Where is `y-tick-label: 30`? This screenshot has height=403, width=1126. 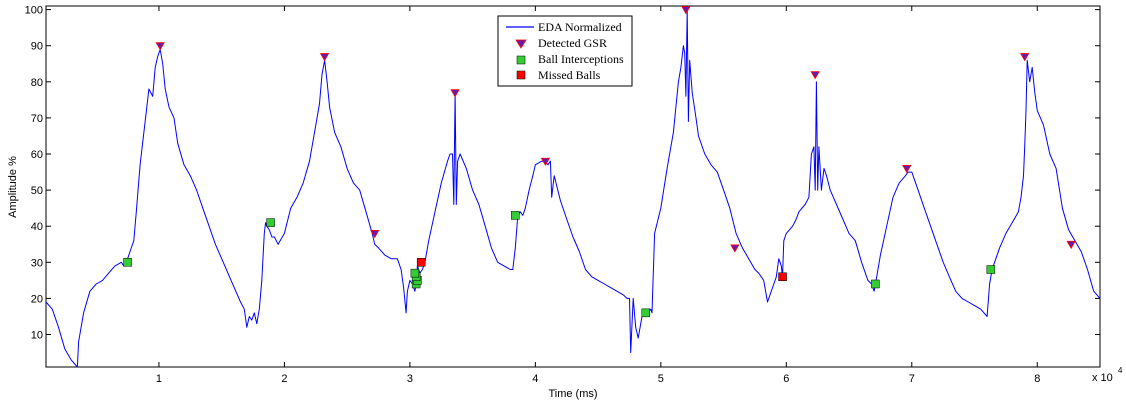
y-tick-label: 30 is located at coordinates (37, 263).